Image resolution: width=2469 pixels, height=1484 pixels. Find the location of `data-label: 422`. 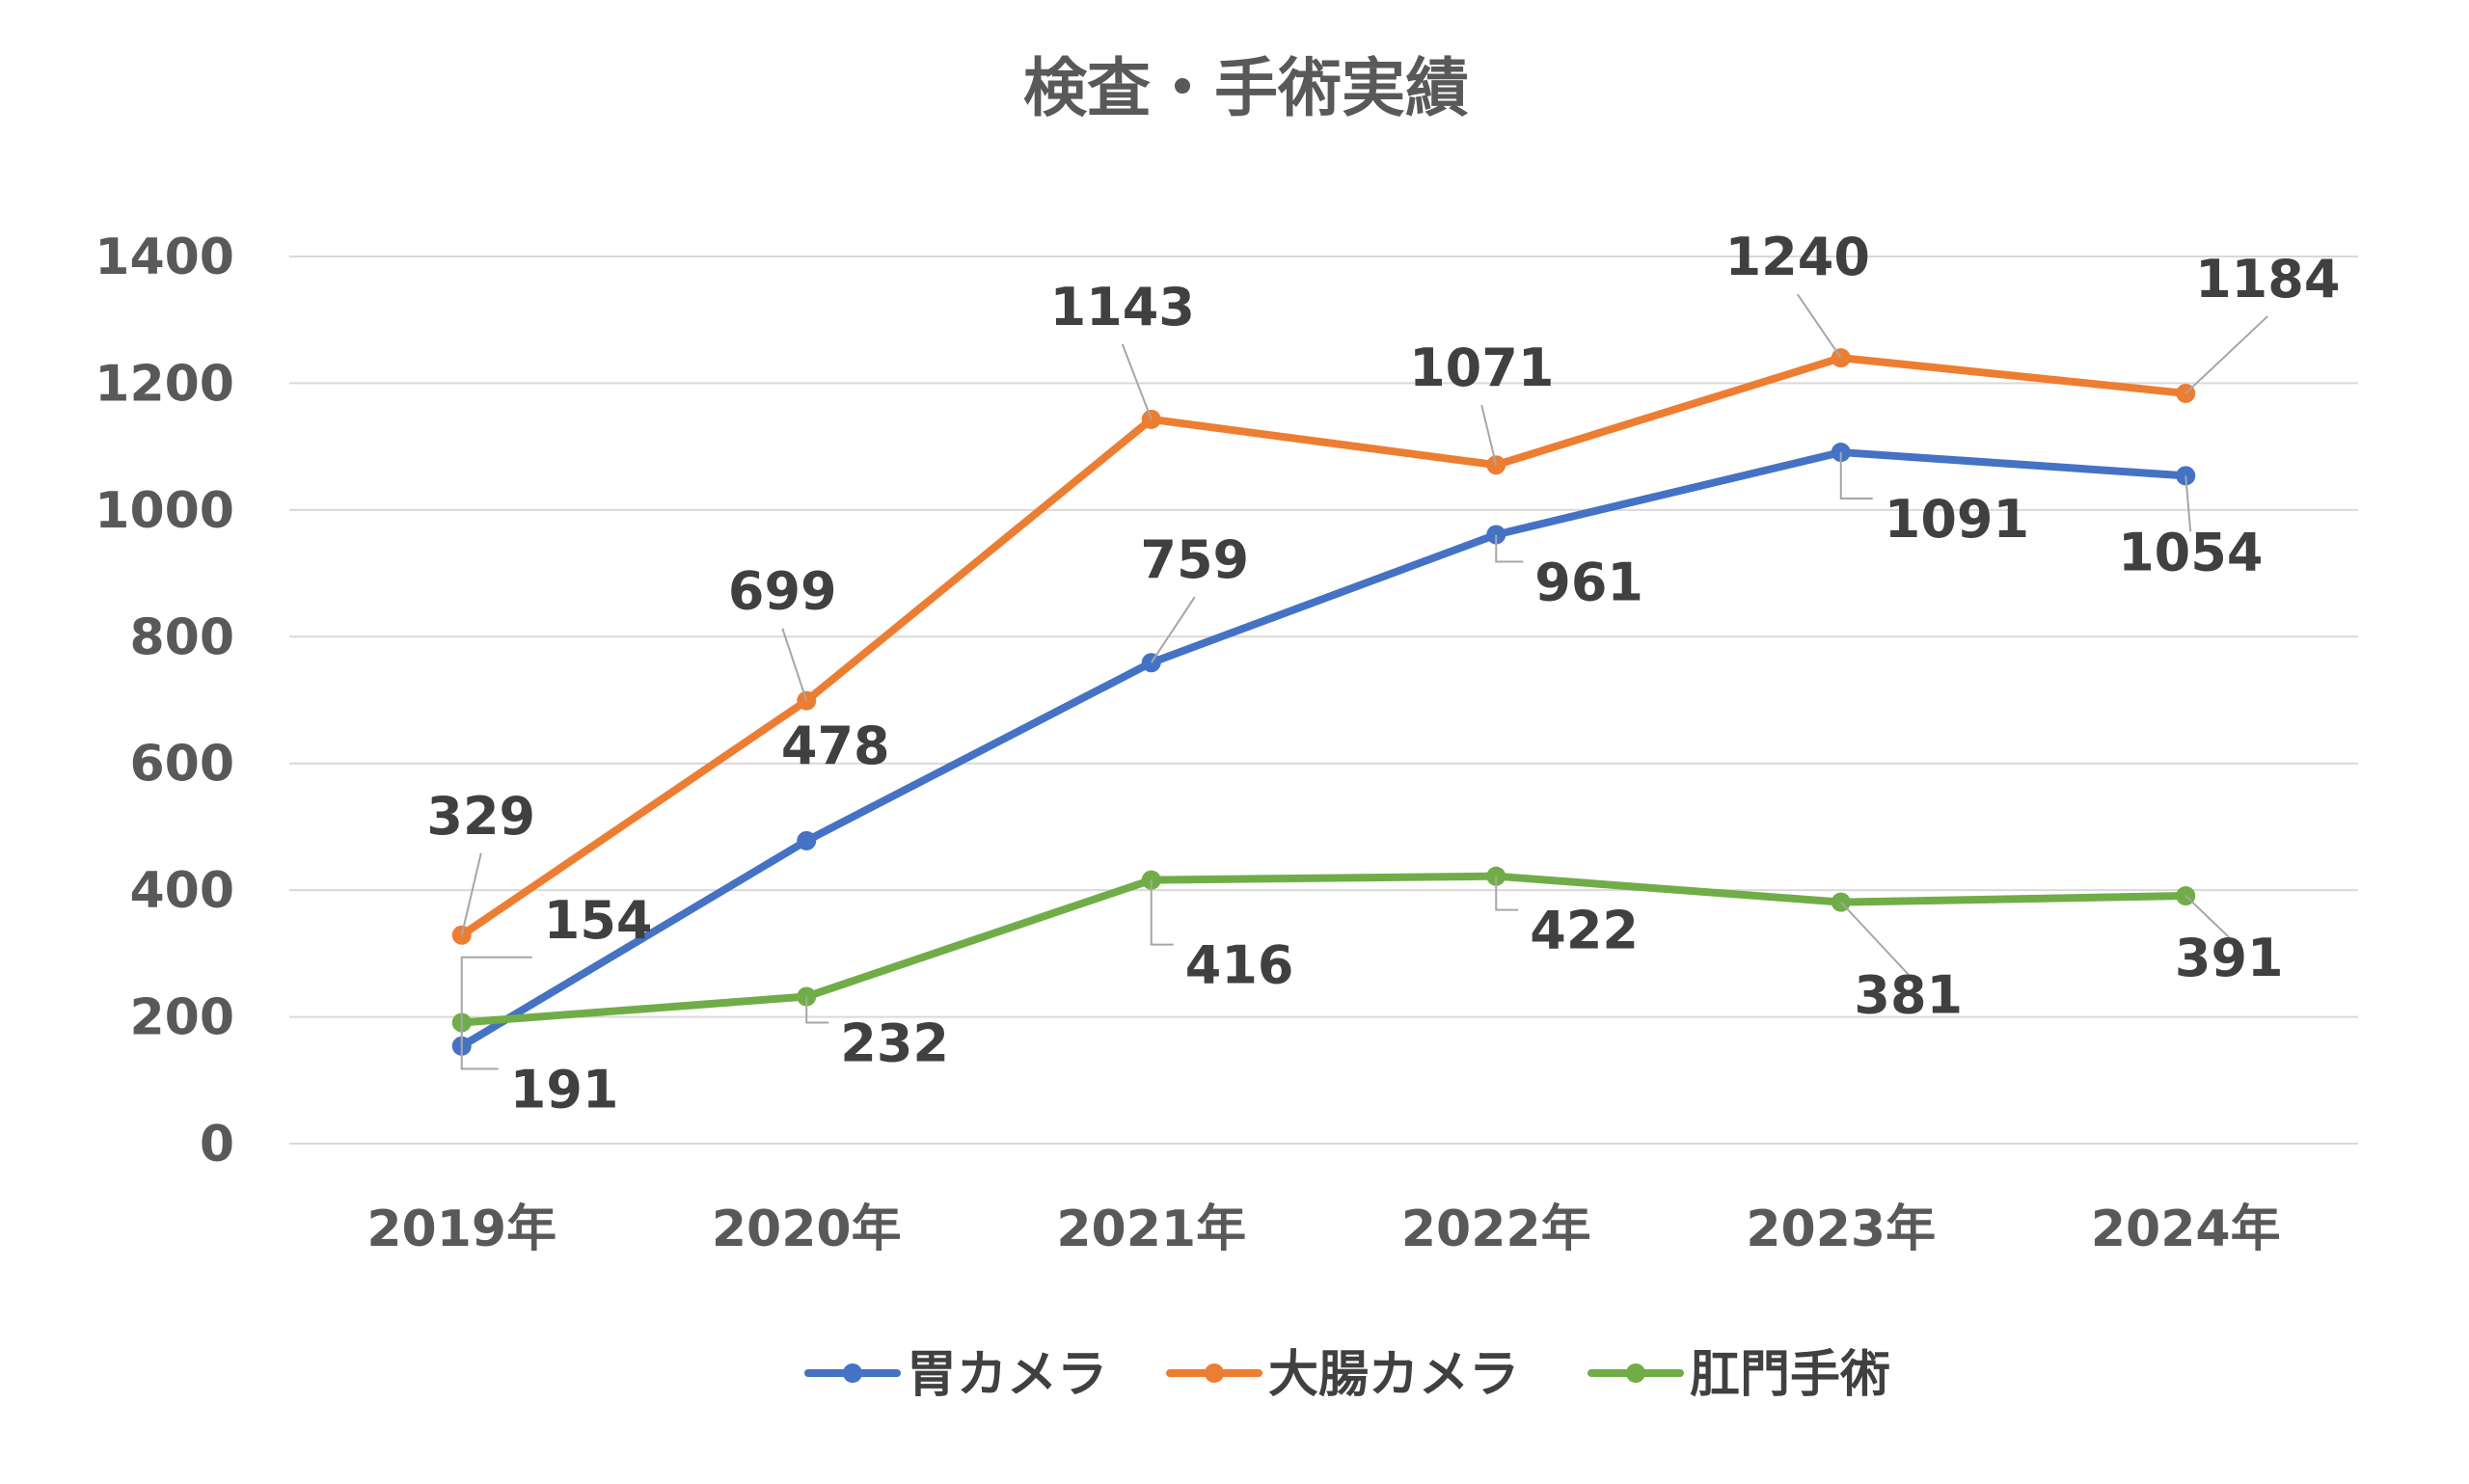

data-label: 422 is located at coordinates (1584, 931).